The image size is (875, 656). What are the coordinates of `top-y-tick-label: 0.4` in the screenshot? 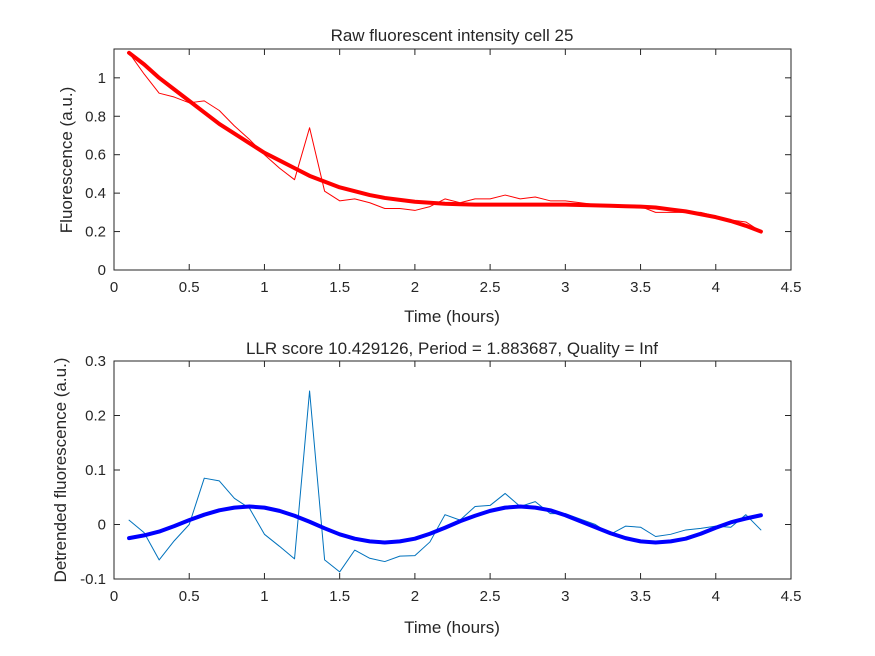 It's located at (95, 193).